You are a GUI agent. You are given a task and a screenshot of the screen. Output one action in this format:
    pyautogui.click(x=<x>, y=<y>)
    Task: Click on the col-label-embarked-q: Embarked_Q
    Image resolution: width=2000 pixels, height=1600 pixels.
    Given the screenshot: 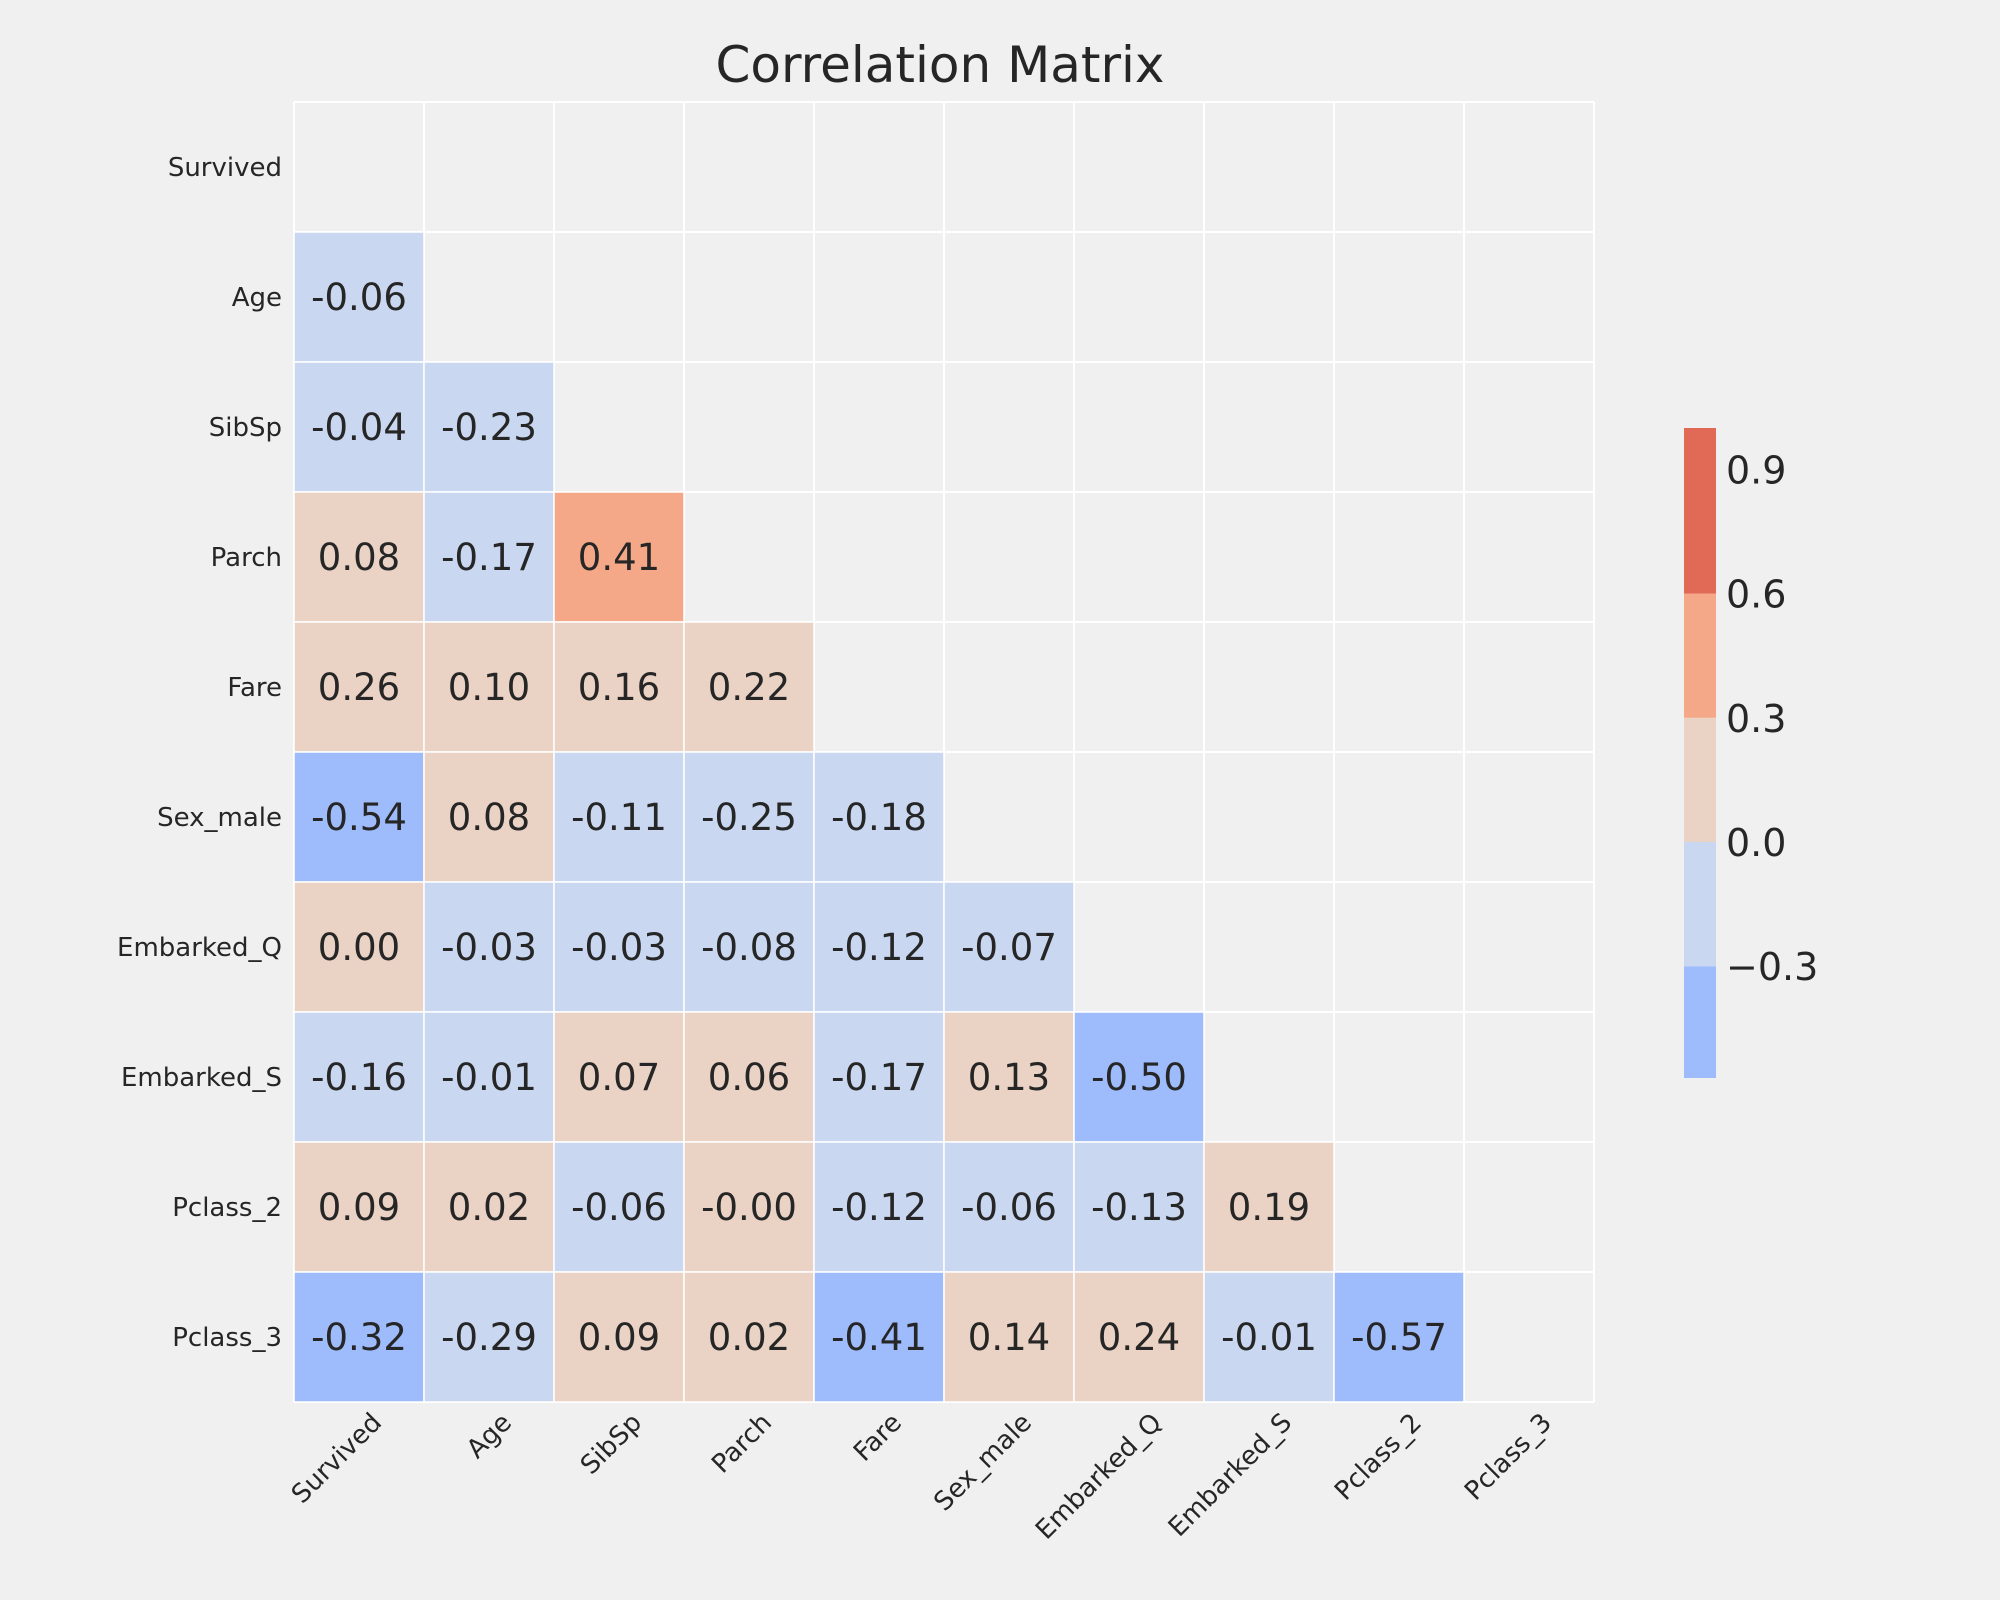 What is the action you would take?
    pyautogui.click(x=1099, y=1477)
    